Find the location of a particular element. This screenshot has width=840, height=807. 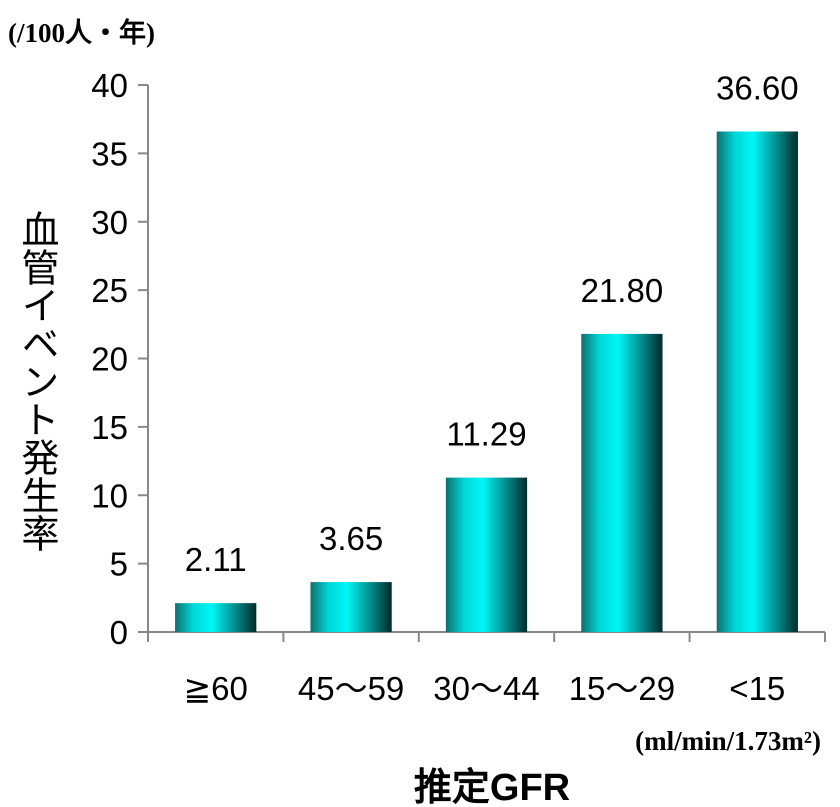

x-axis is located at coordinates (486, 636).